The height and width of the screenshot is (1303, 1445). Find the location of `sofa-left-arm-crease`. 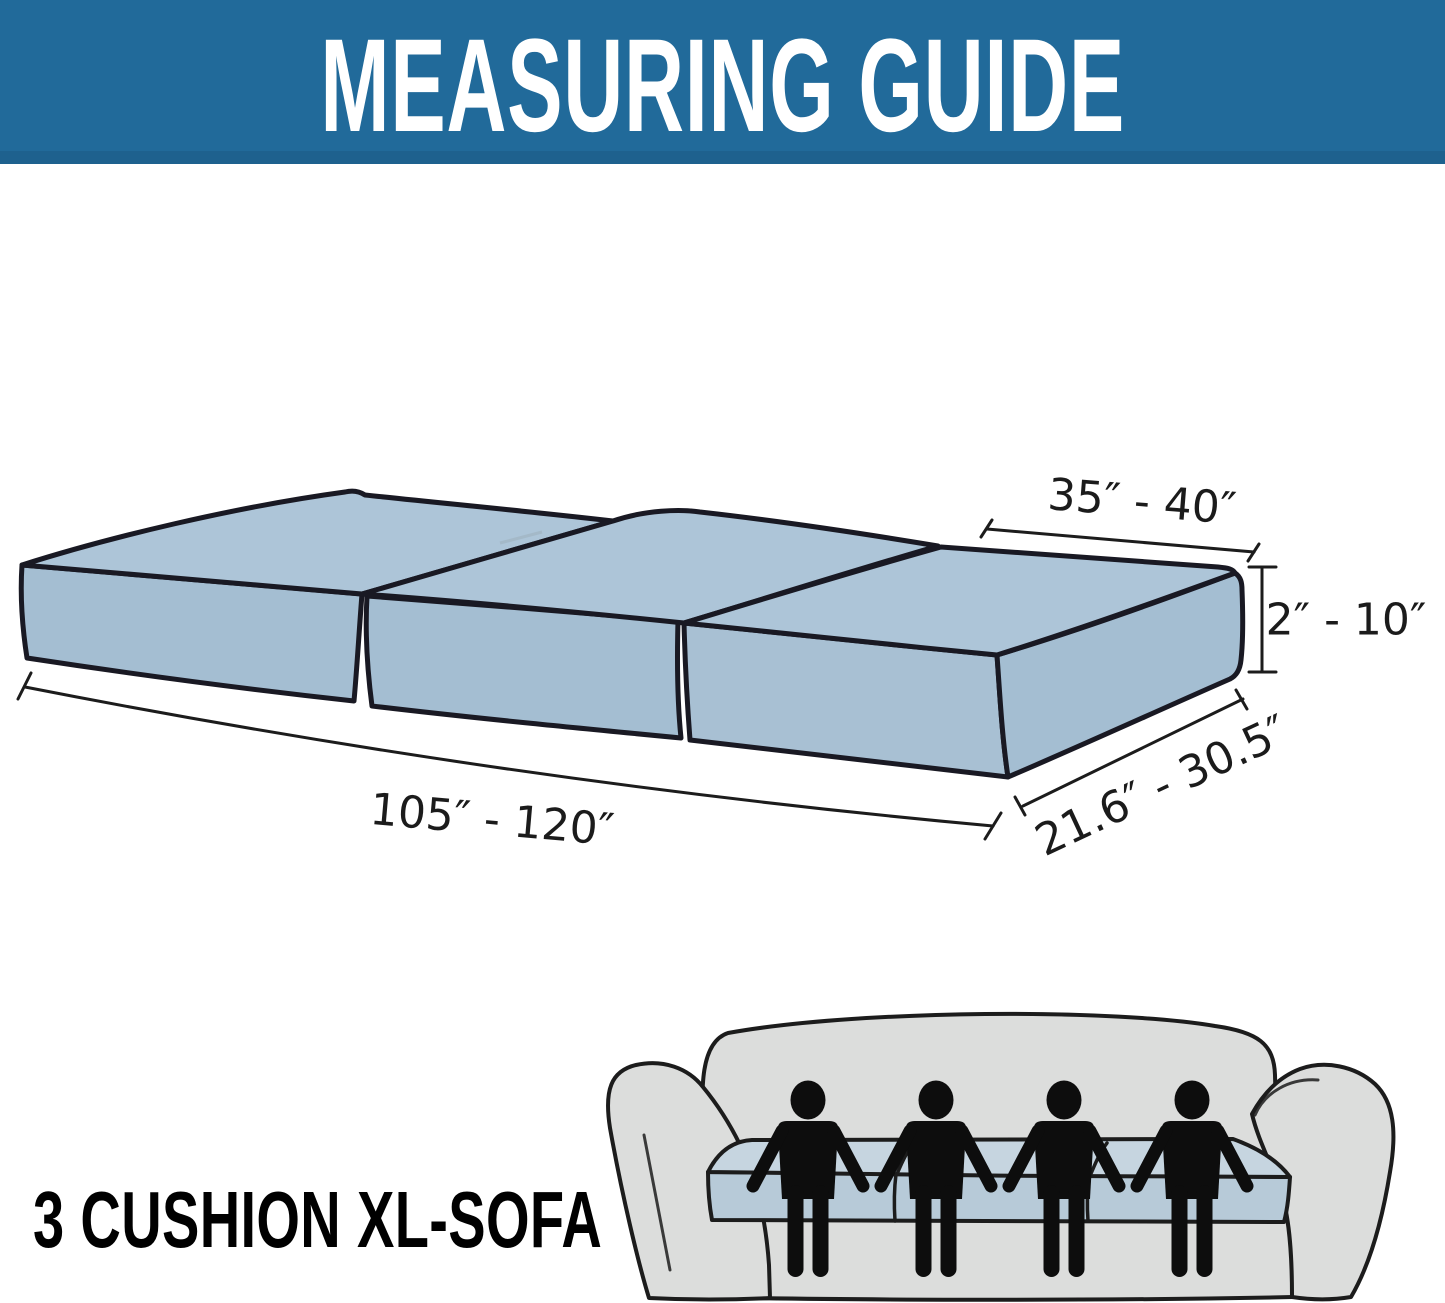

sofa-left-arm-crease is located at coordinates (657, 1202).